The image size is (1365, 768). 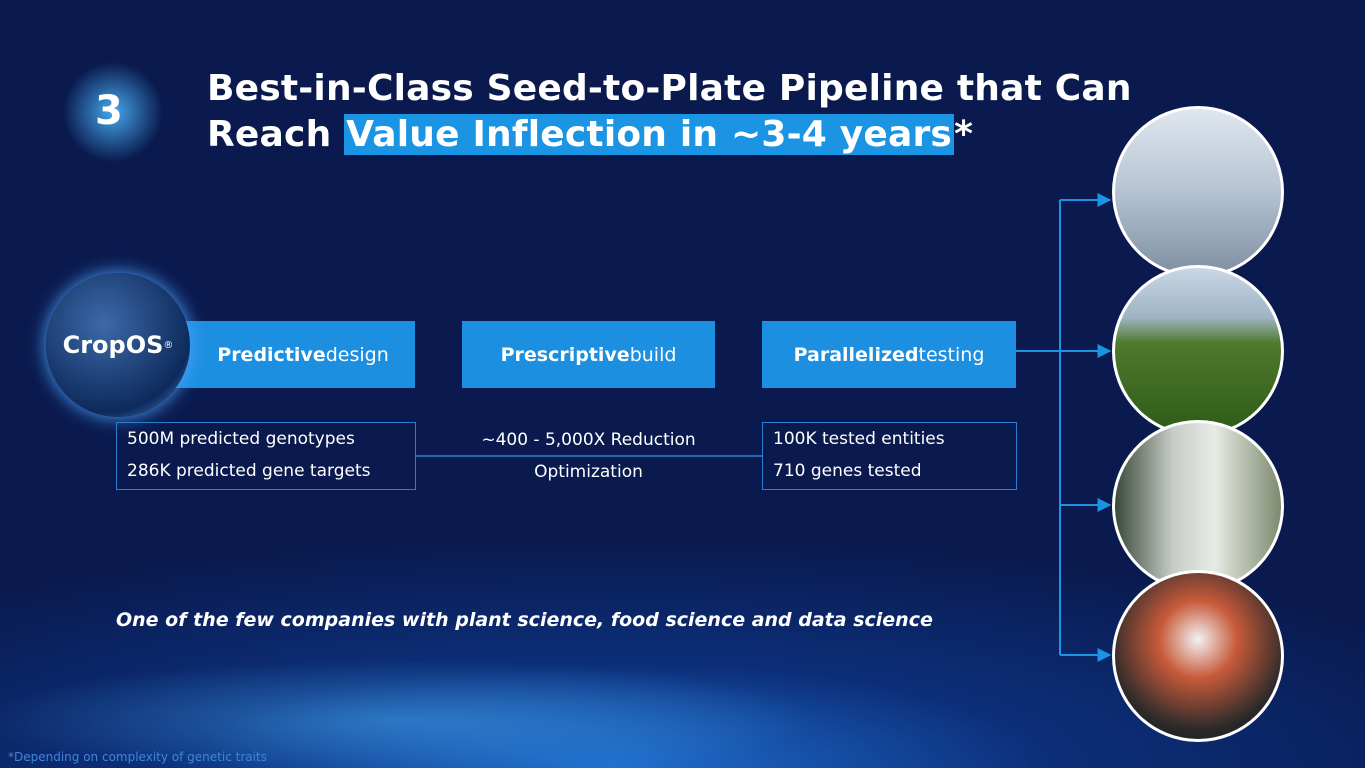 What do you see at coordinates (1198, 351) in the screenshot?
I see `photo-field` at bounding box center [1198, 351].